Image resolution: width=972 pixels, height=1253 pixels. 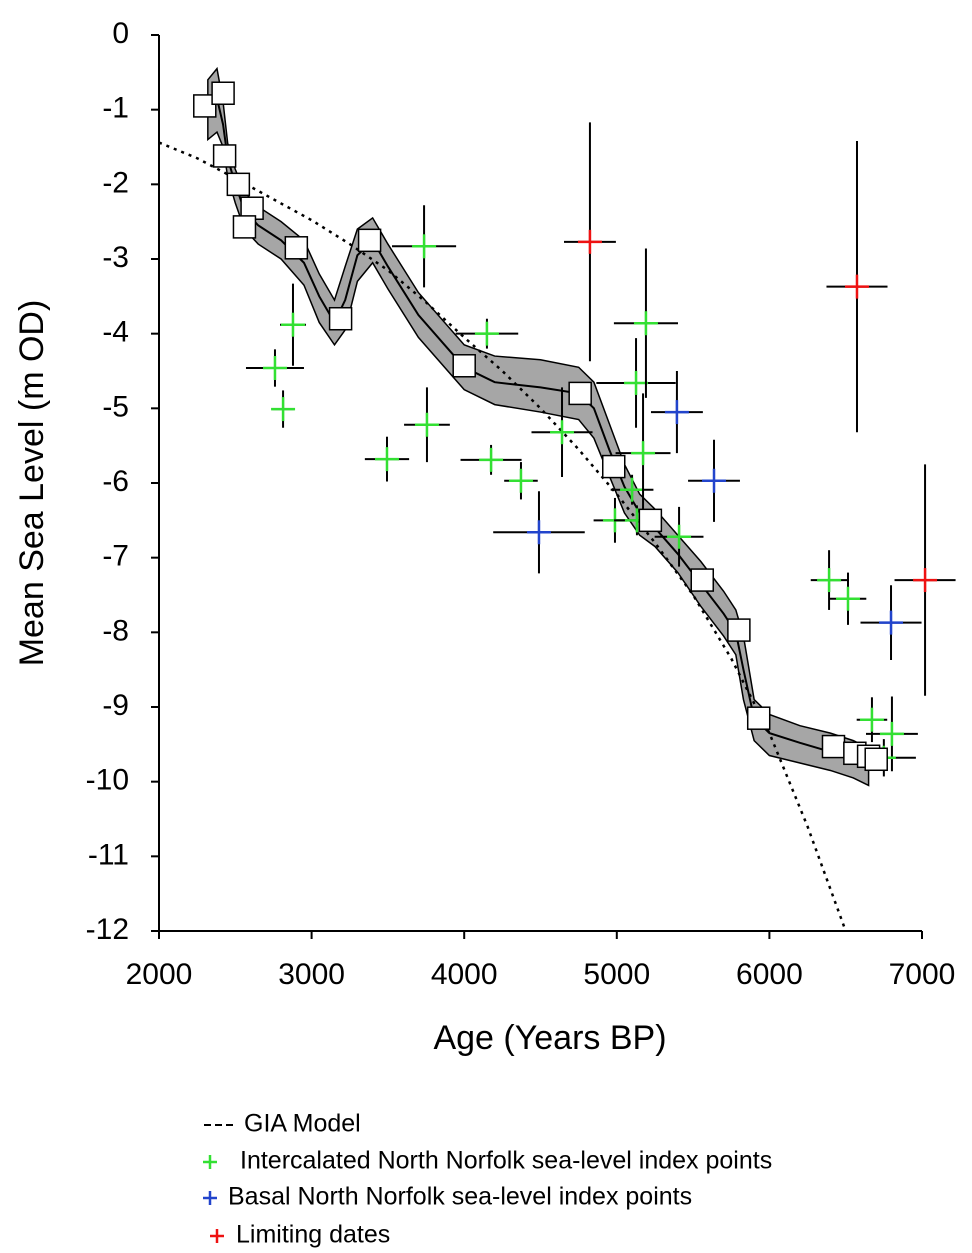 What do you see at coordinates (549, 1038) in the screenshot?
I see `x-axis-title: Age (Years BP)` at bounding box center [549, 1038].